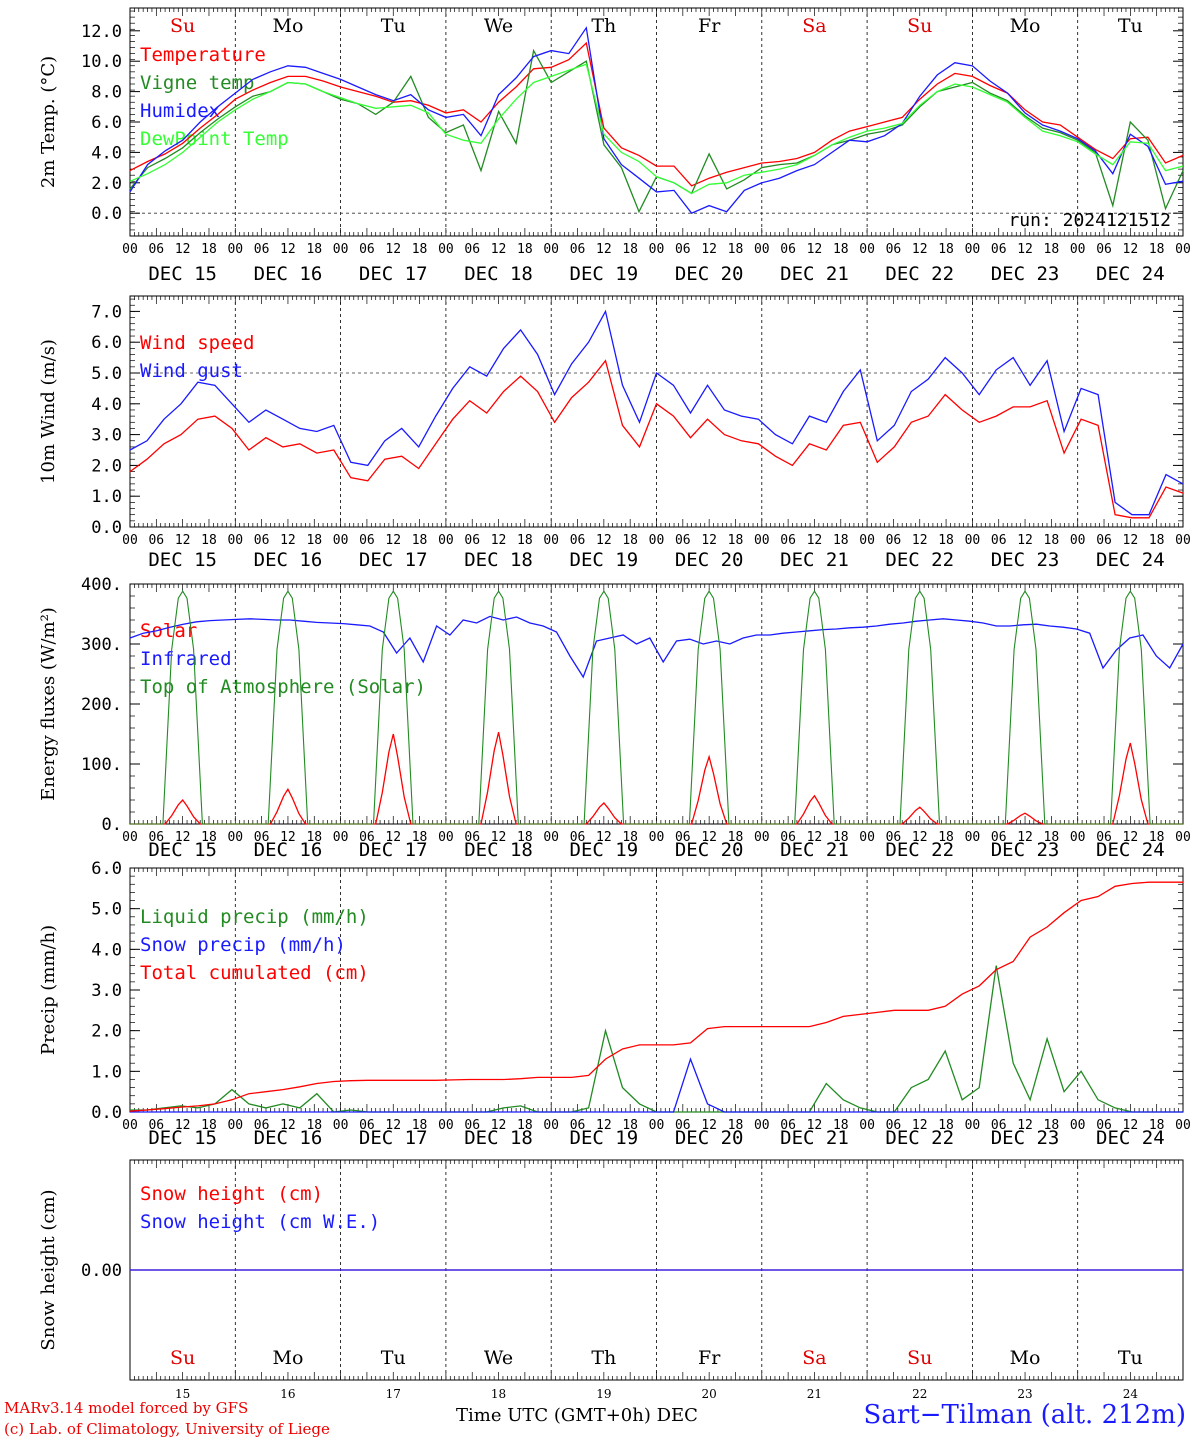 The width and height of the screenshot is (1194, 1440). What do you see at coordinates (656, 120) in the screenshot?
I see `series-line` at bounding box center [656, 120].